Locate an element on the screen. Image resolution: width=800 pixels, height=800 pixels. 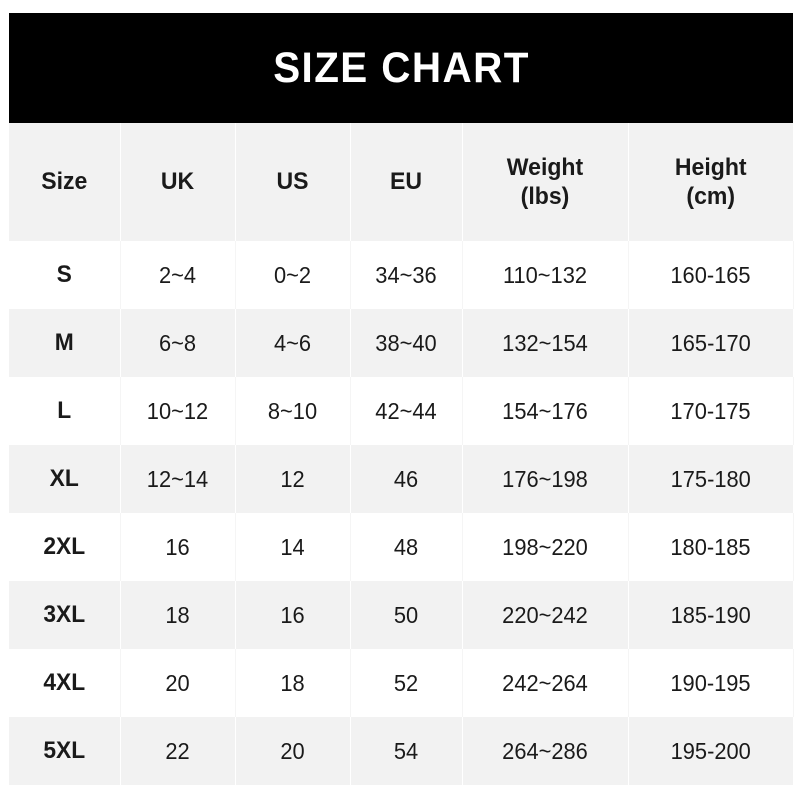
cell-uk: 16 is located at coordinates (177, 547).